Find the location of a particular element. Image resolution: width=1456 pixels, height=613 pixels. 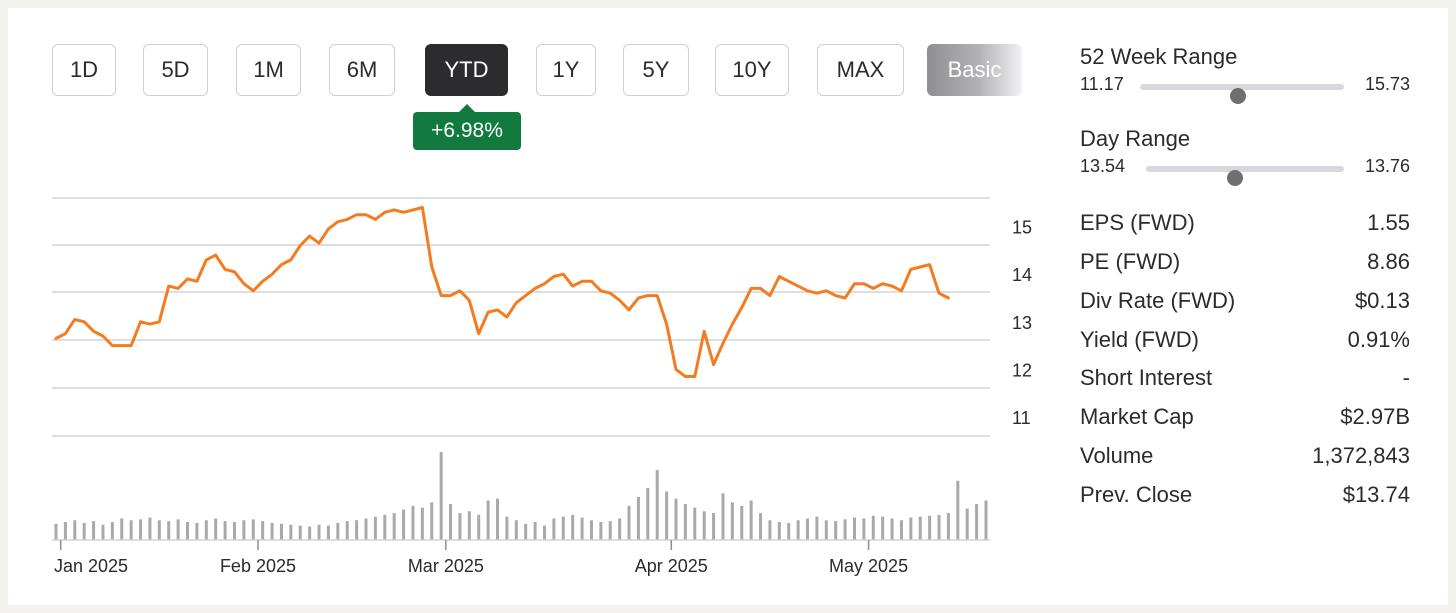

day-range-title: Day Range is located at coordinates (1135, 138).